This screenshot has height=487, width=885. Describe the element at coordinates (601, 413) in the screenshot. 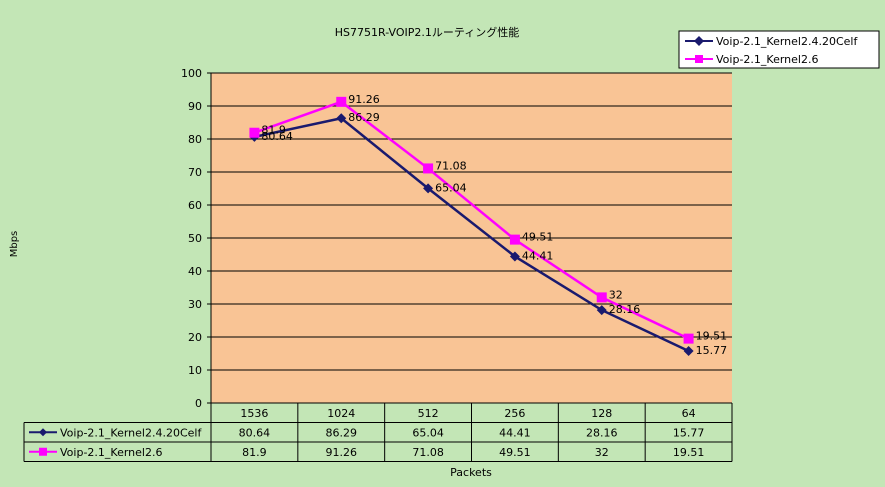

I see `category-label: 128` at that location.